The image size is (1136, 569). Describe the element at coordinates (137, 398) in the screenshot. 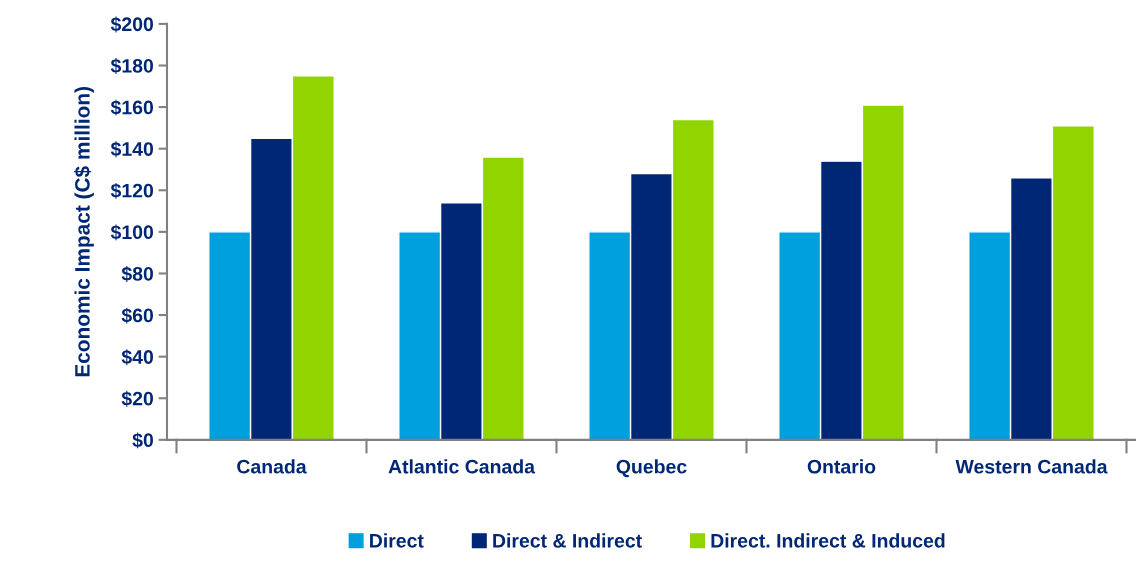

I see `y-tick-label: $20` at that location.